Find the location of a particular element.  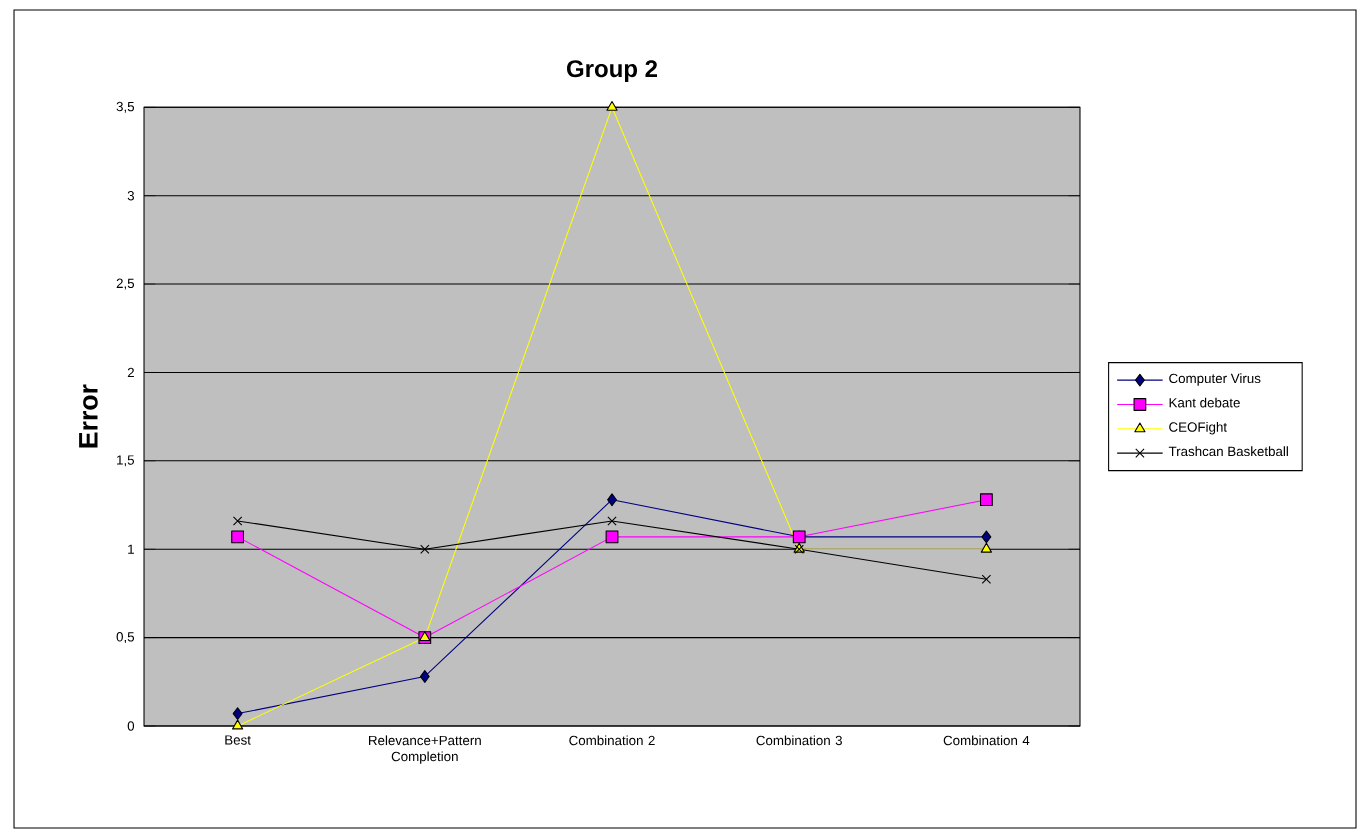

chart-title: Group 2 is located at coordinates (612, 71).